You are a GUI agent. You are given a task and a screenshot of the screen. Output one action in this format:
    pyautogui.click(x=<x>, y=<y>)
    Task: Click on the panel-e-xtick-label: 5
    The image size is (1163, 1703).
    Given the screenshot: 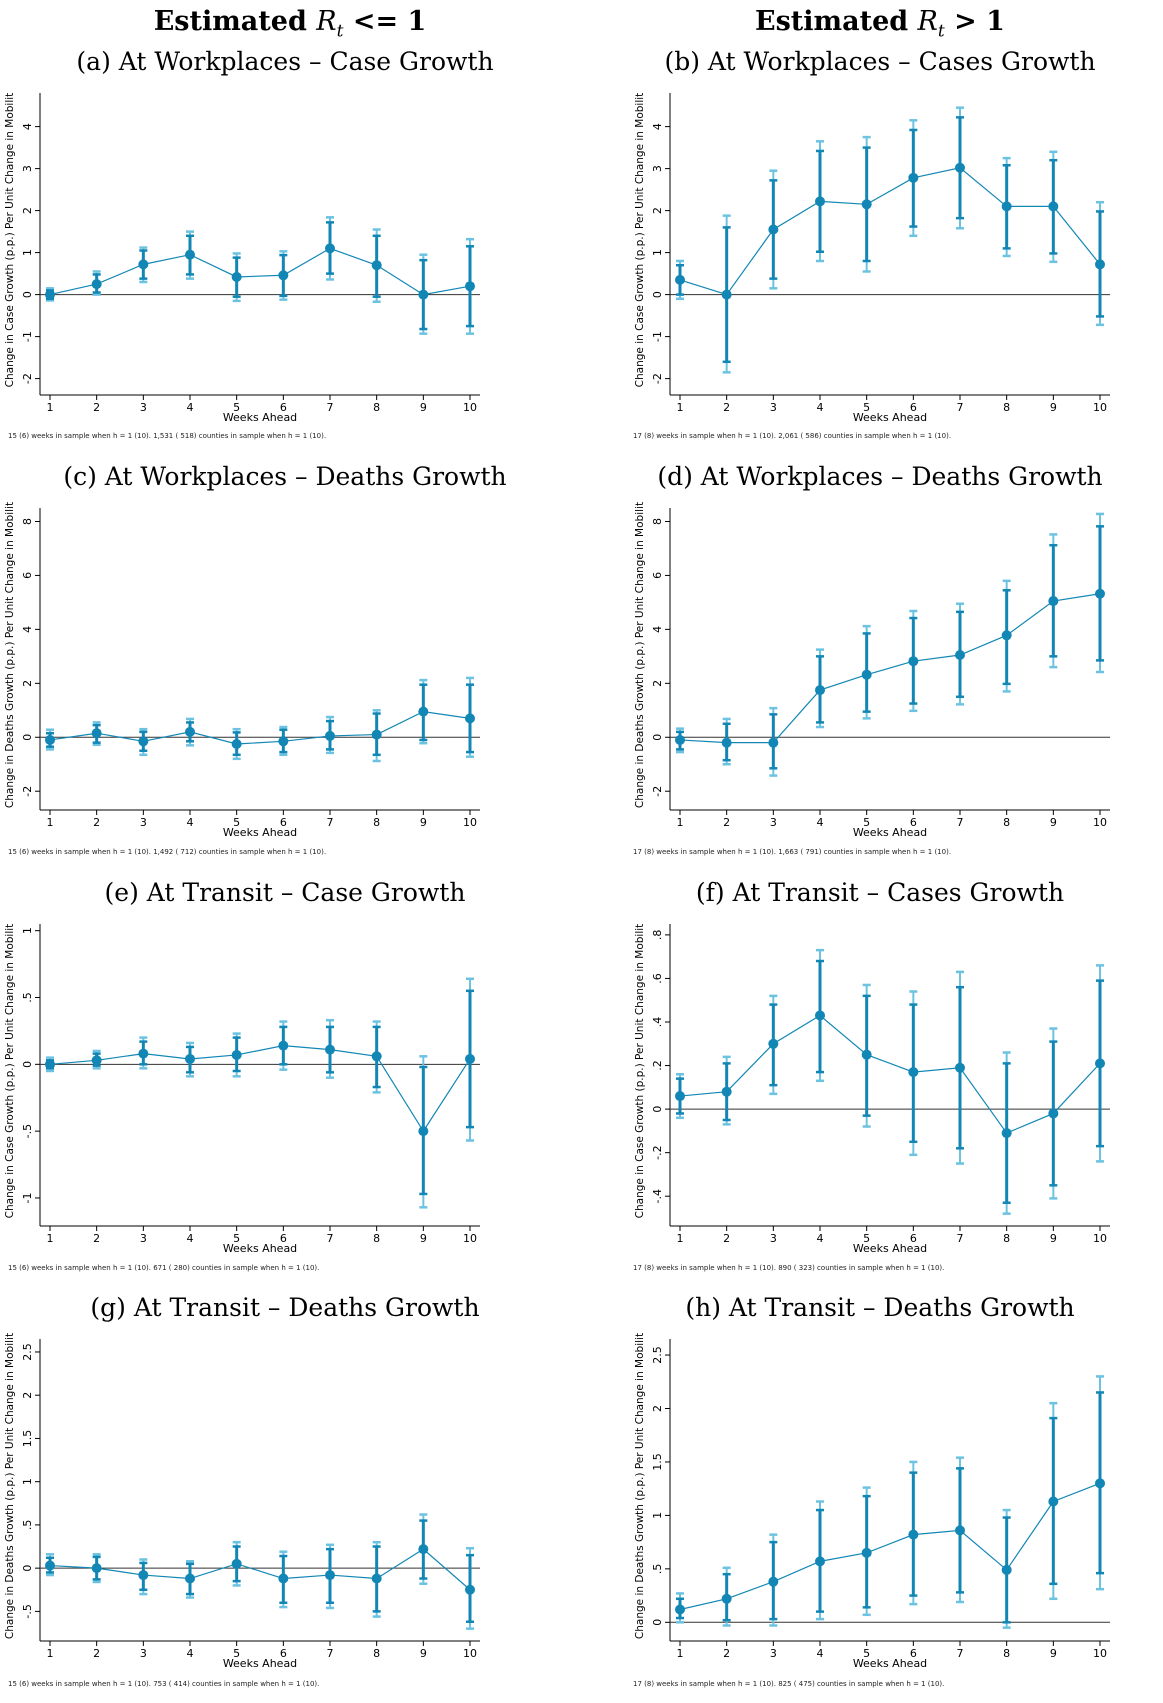 What is the action you would take?
    pyautogui.click(x=236, y=1238)
    